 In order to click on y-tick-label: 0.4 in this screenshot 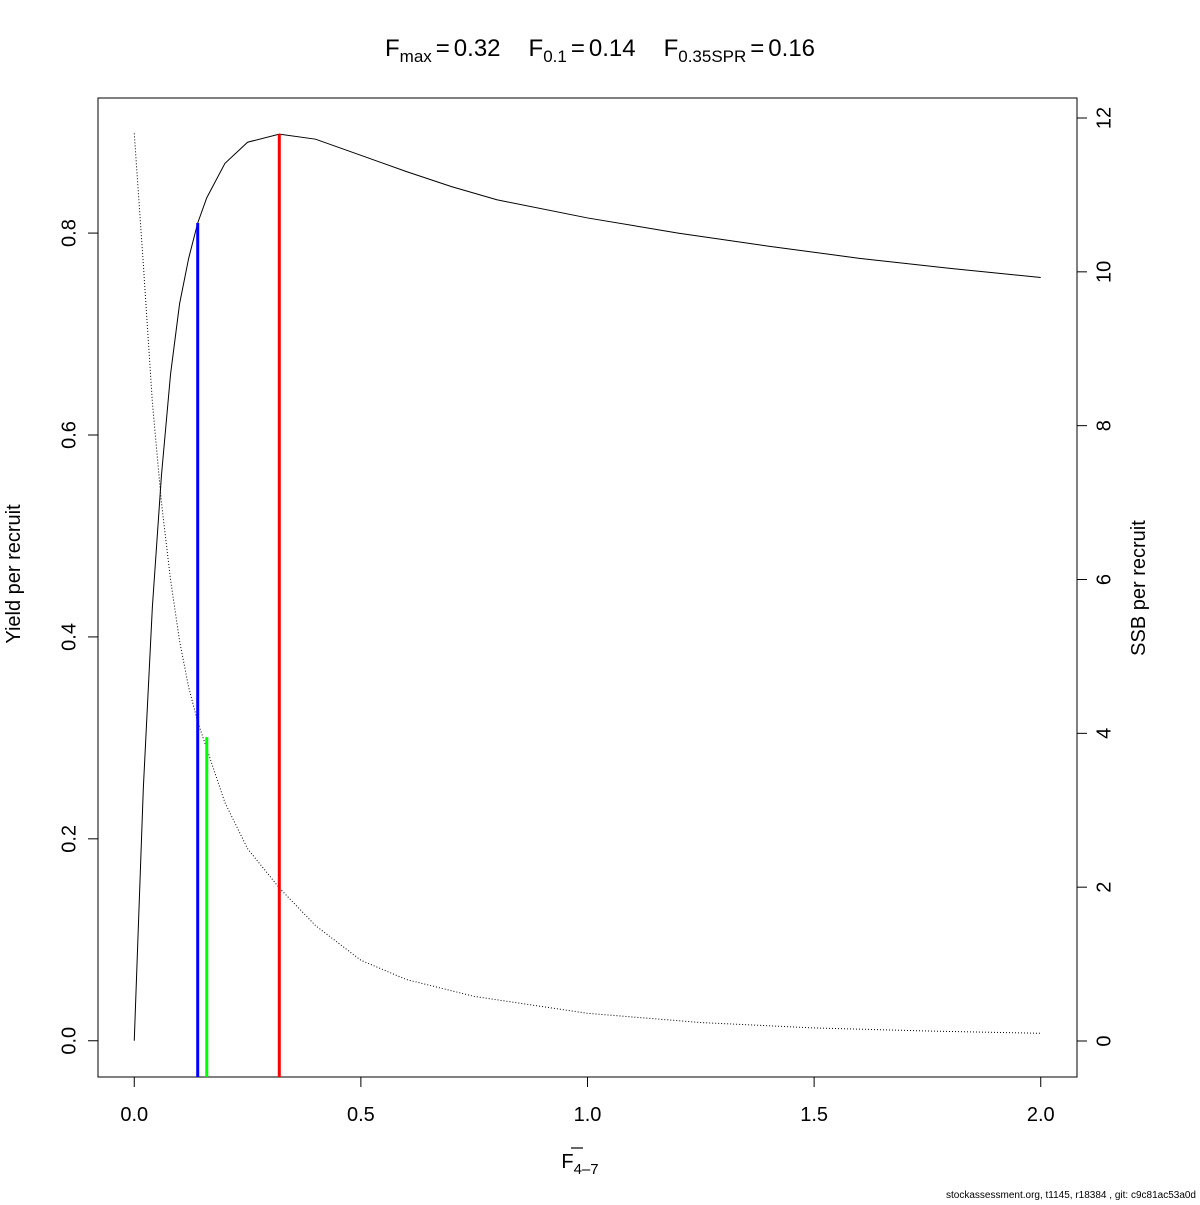, I will do `click(69, 637)`.